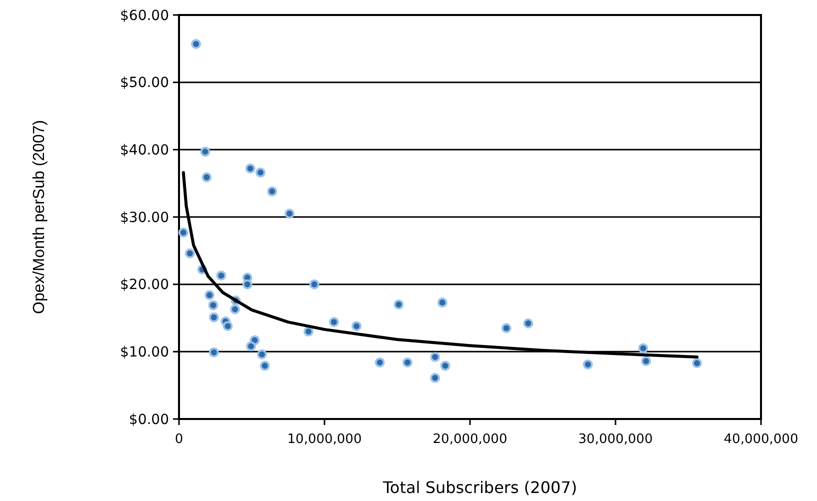  Describe the element at coordinates (144, 150) in the screenshot. I see `y-tick-label: $40.00` at that location.